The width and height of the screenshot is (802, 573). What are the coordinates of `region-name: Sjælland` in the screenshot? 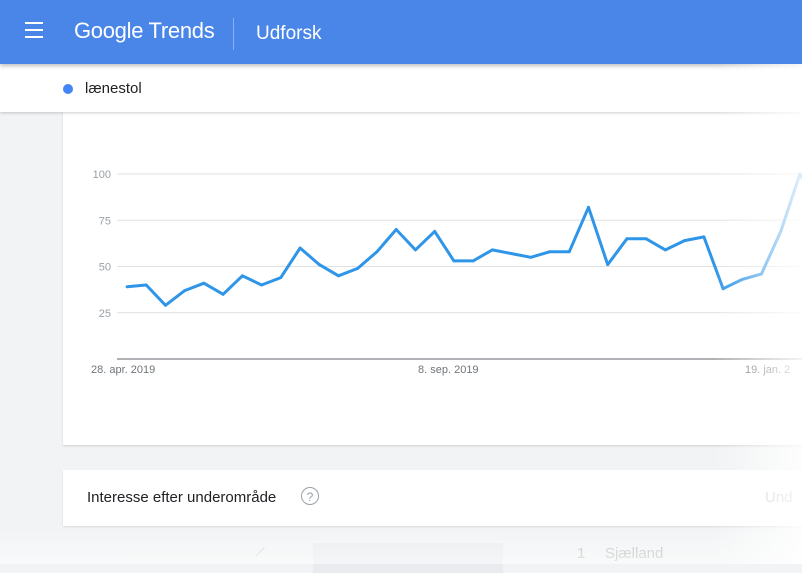 It's located at (634, 553).